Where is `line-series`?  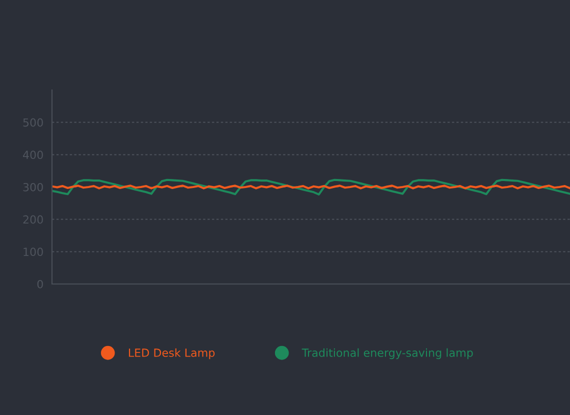
line-series is located at coordinates (311, 187).